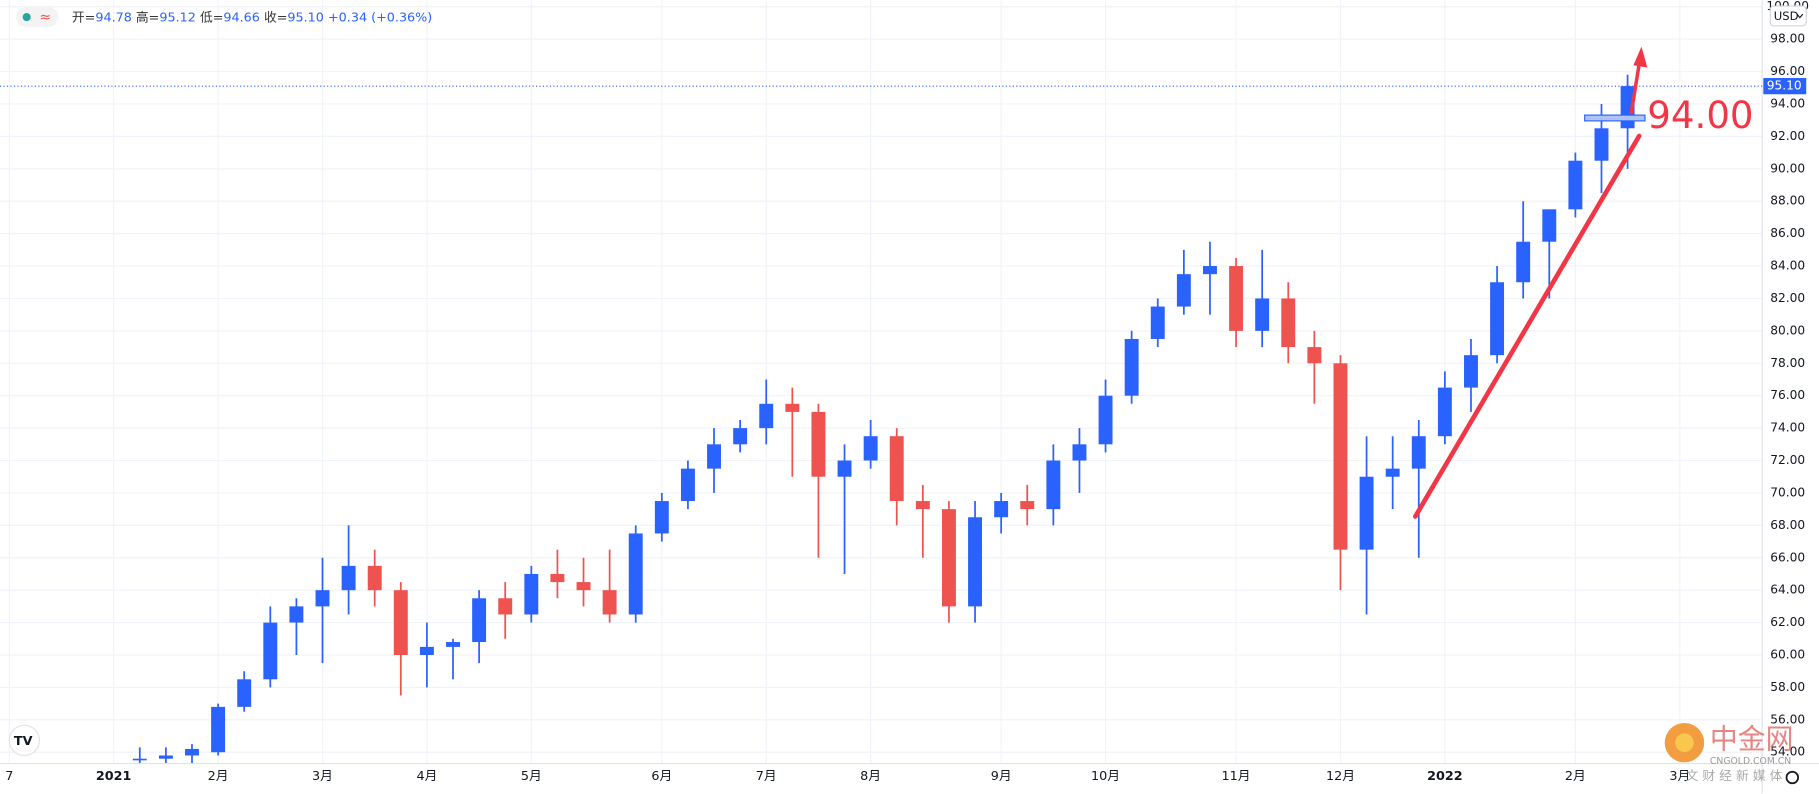 Image resolution: width=1819 pixels, height=794 pixels. What do you see at coordinates (1787, 298) in the screenshot?
I see `y-tick-label: 82.00` at bounding box center [1787, 298].